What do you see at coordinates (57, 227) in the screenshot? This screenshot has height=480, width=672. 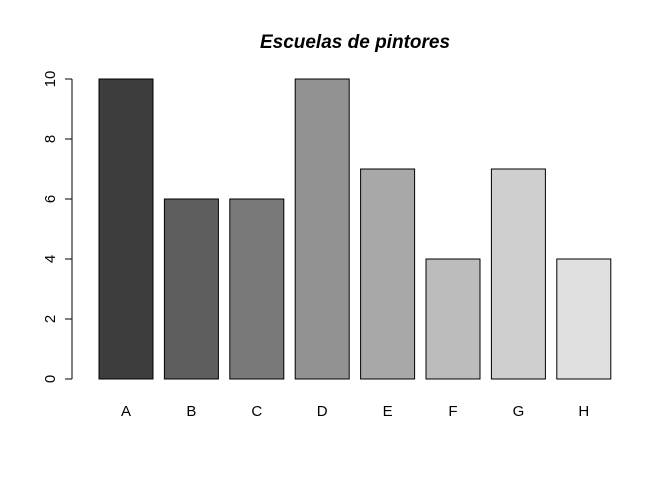 I see `y-axis: 0 2 4 6 8 10` at bounding box center [57, 227].